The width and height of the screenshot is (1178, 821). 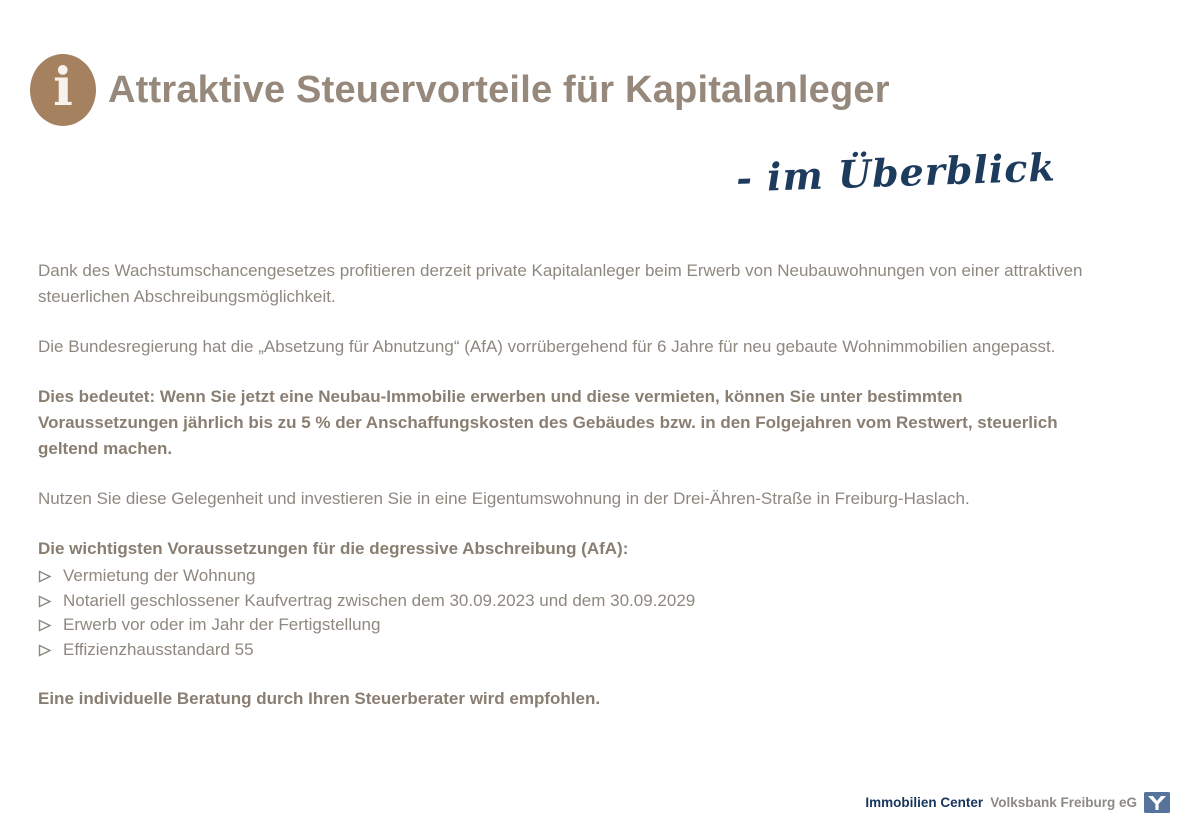 What do you see at coordinates (1063, 802) in the screenshot?
I see `footer-bank-name: Volksbank Freiburg eG` at bounding box center [1063, 802].